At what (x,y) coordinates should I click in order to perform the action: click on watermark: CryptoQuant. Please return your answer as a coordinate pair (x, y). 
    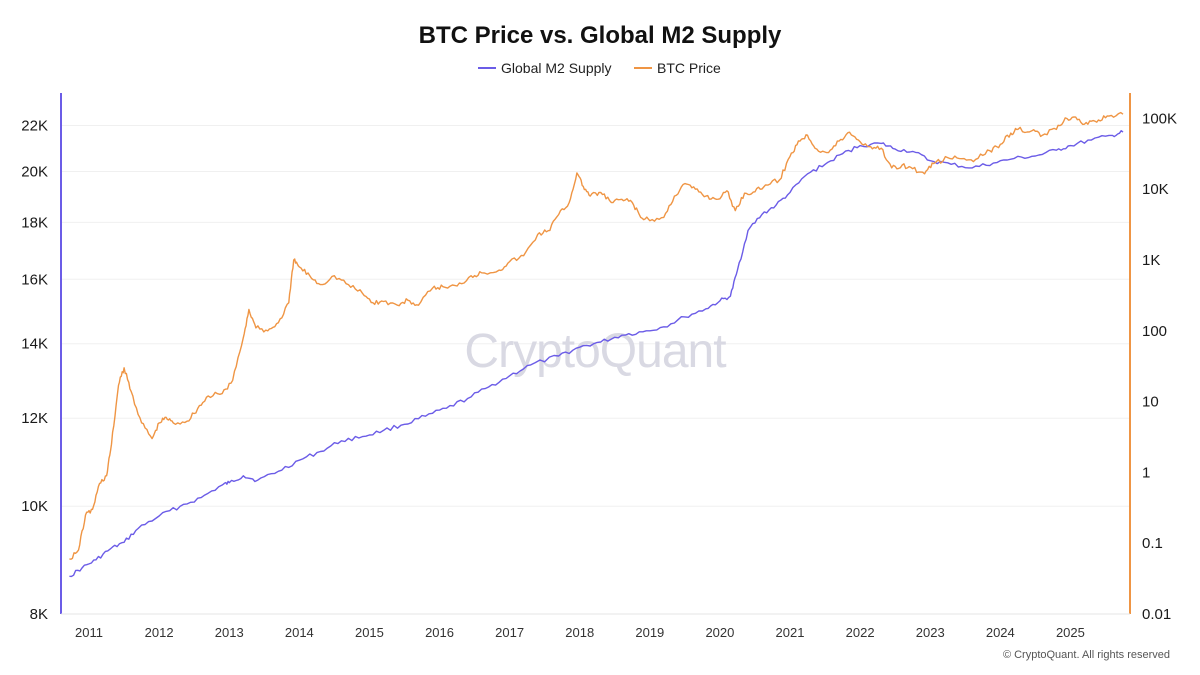
    Looking at the image, I should click on (595, 351).